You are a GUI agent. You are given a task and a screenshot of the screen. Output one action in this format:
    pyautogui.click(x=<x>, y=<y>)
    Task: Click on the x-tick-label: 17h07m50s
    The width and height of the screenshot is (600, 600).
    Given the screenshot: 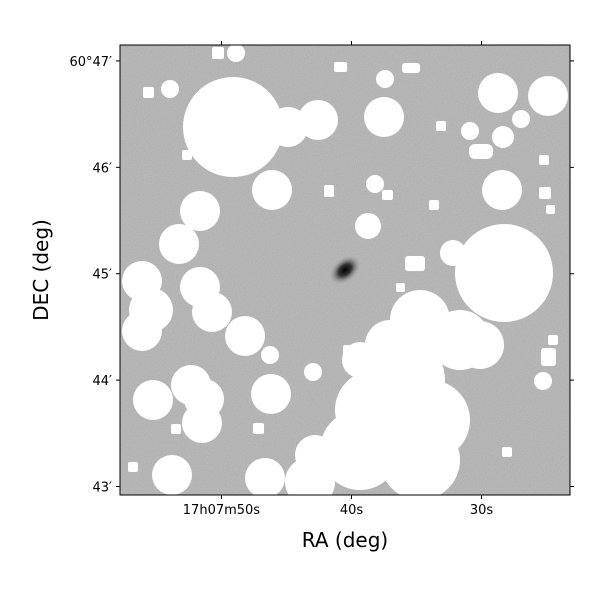 What is the action you would take?
    pyautogui.click(x=222, y=510)
    